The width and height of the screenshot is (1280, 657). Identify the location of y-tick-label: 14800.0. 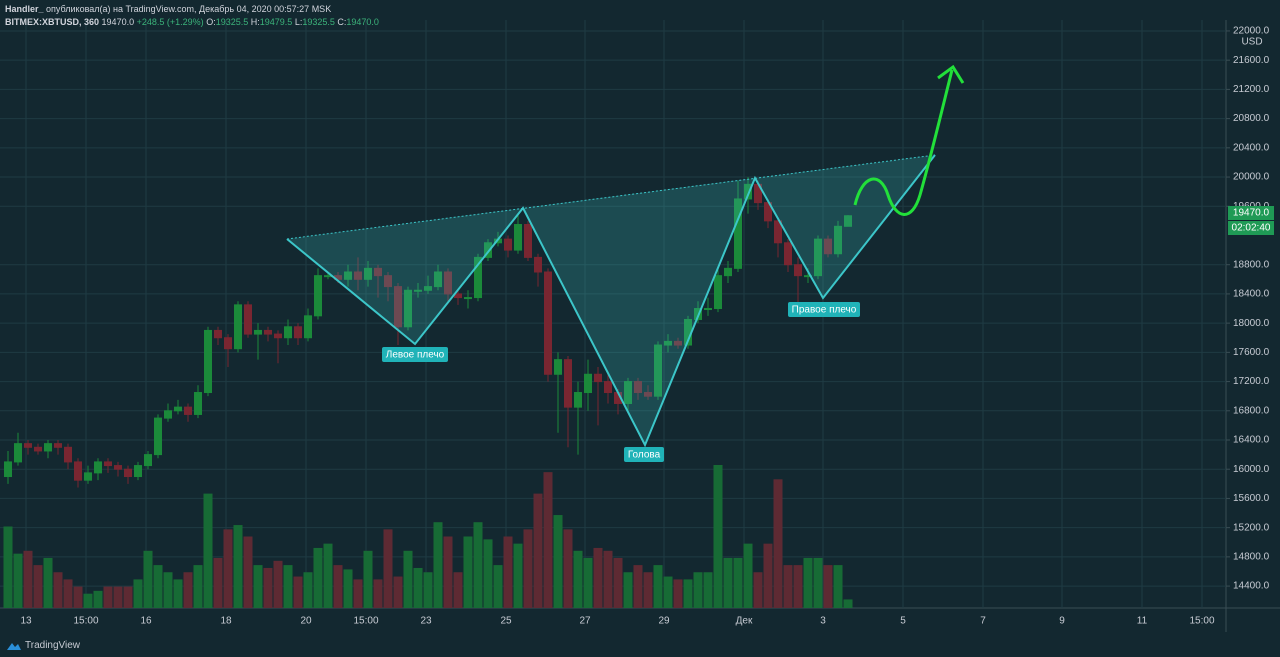
(1251, 557).